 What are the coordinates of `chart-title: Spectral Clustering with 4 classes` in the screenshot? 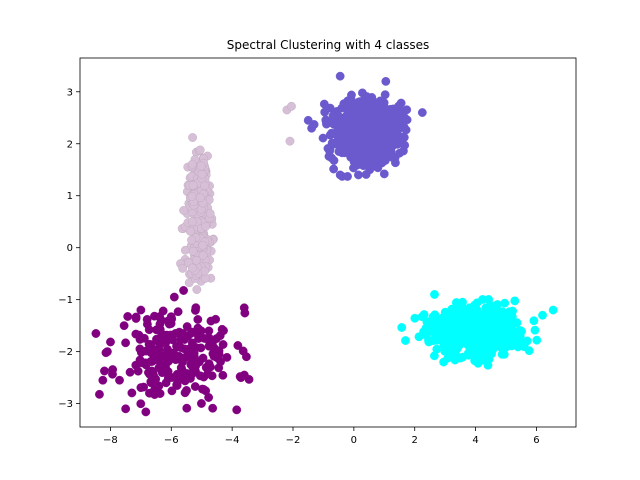 It's located at (328, 45).